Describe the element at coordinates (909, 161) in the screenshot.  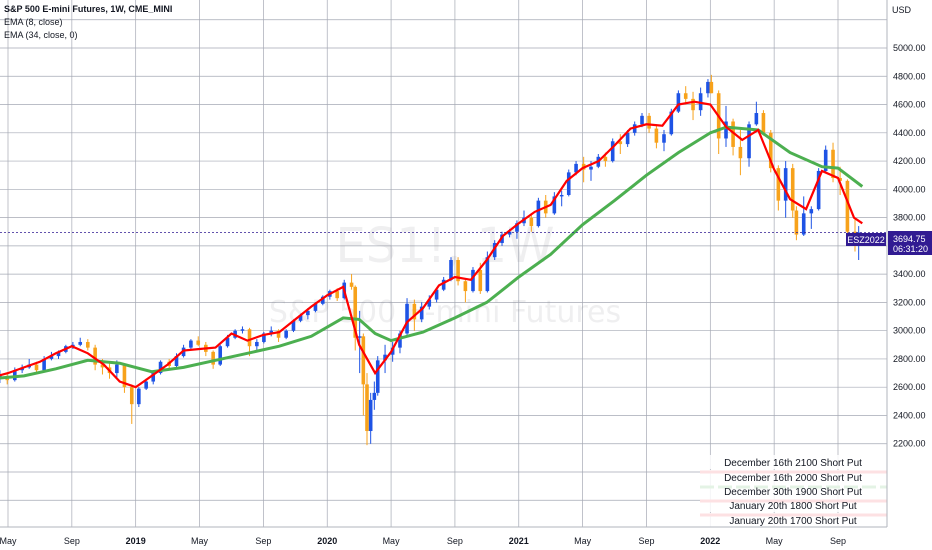
I see `y-tick-label: 4200.00` at that location.